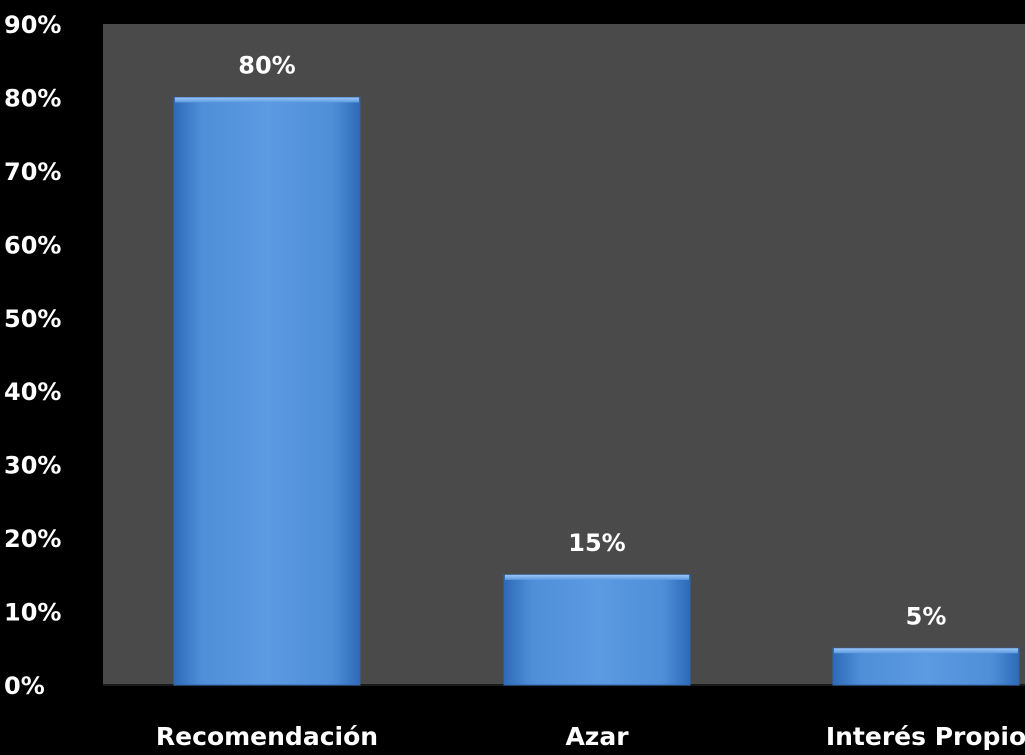  What do you see at coordinates (32, 392) in the screenshot?
I see `y-tick-label: 40%` at bounding box center [32, 392].